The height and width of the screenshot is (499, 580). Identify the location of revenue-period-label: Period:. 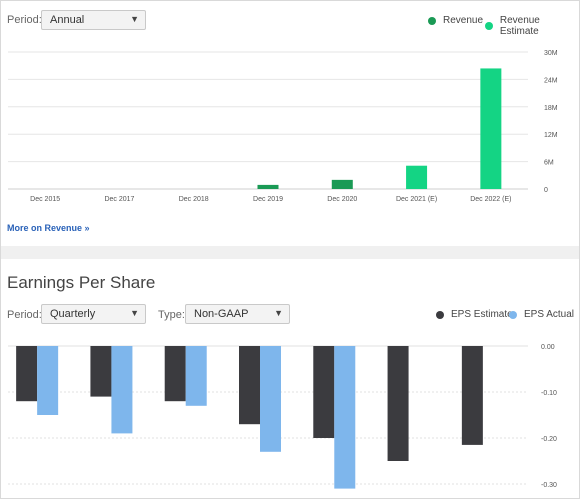
(24, 20).